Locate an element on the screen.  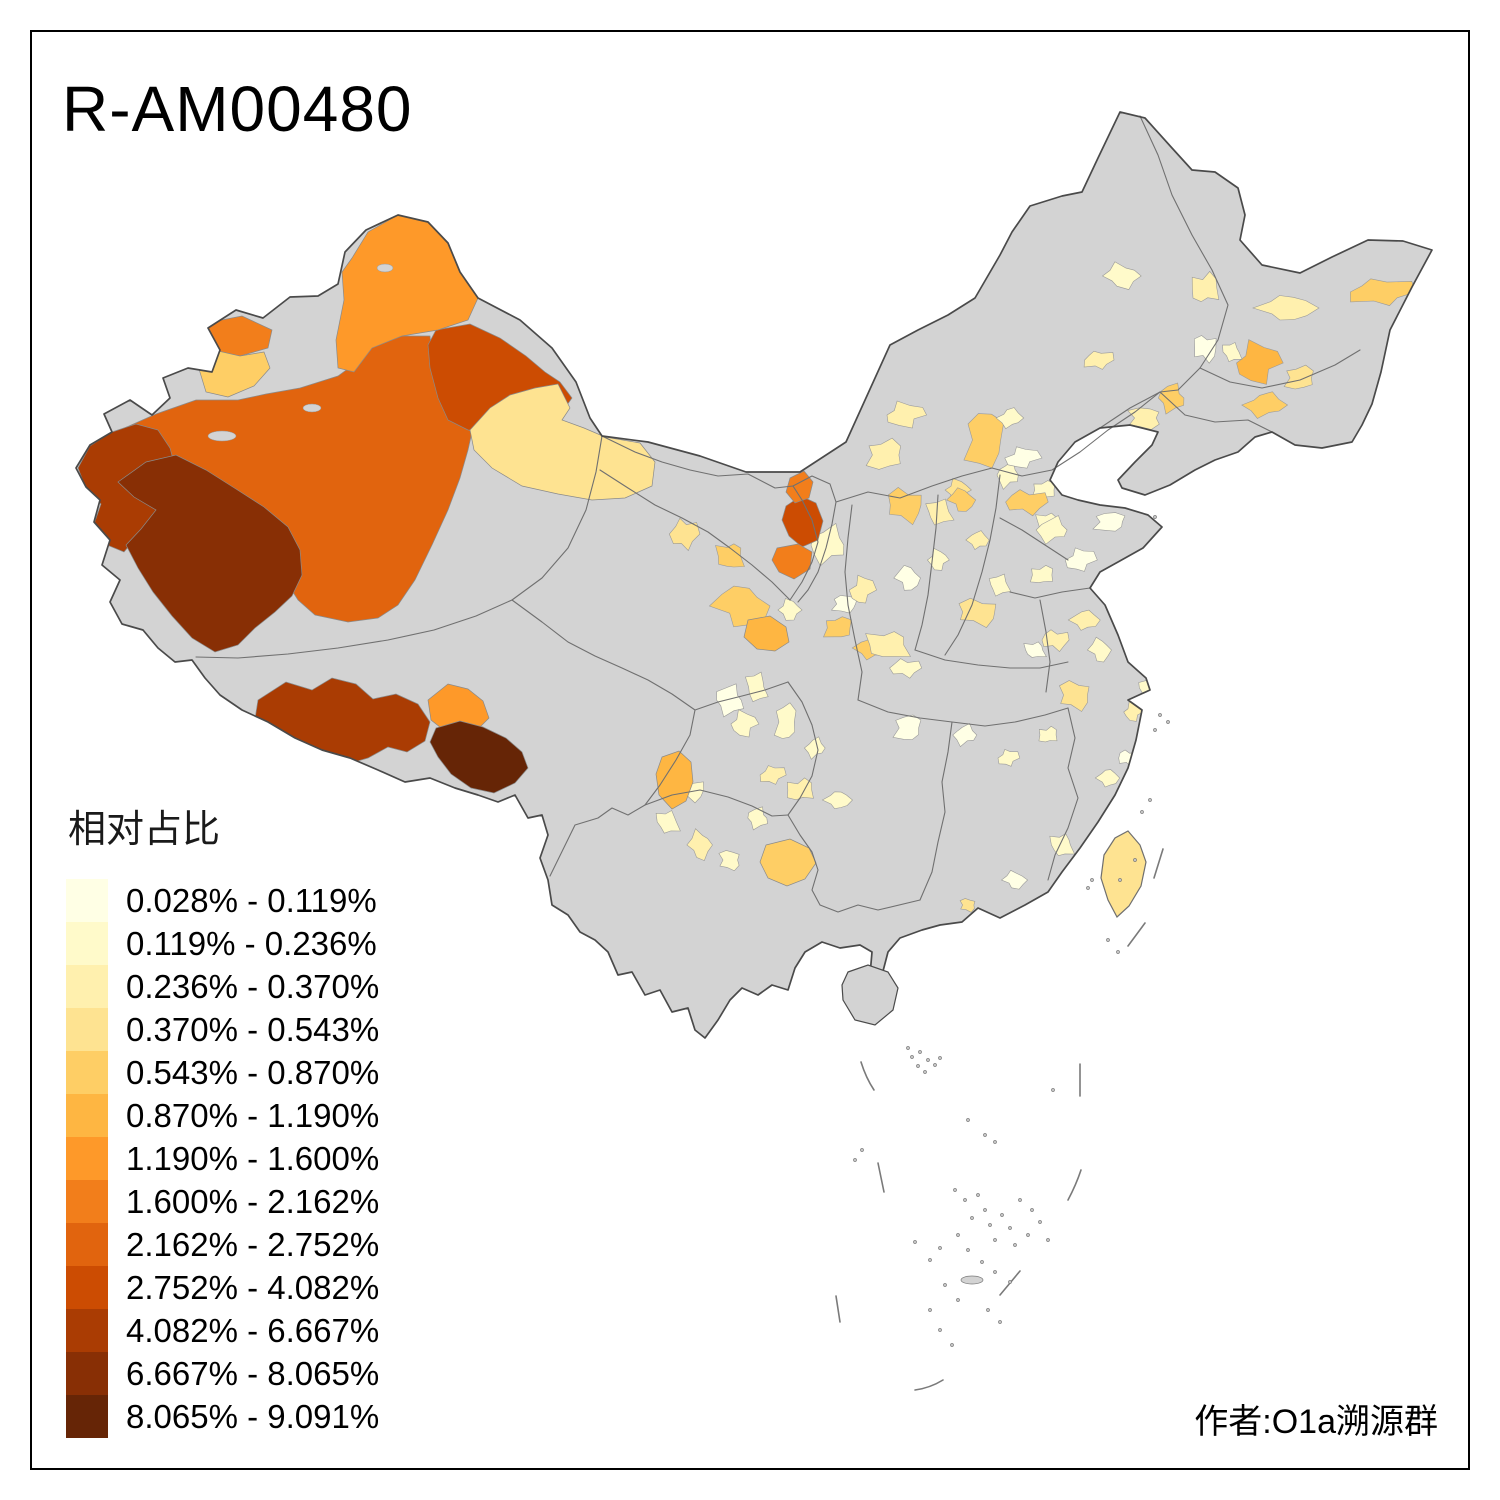
legend-label: 0.119% - 0.236% is located at coordinates (251, 943).